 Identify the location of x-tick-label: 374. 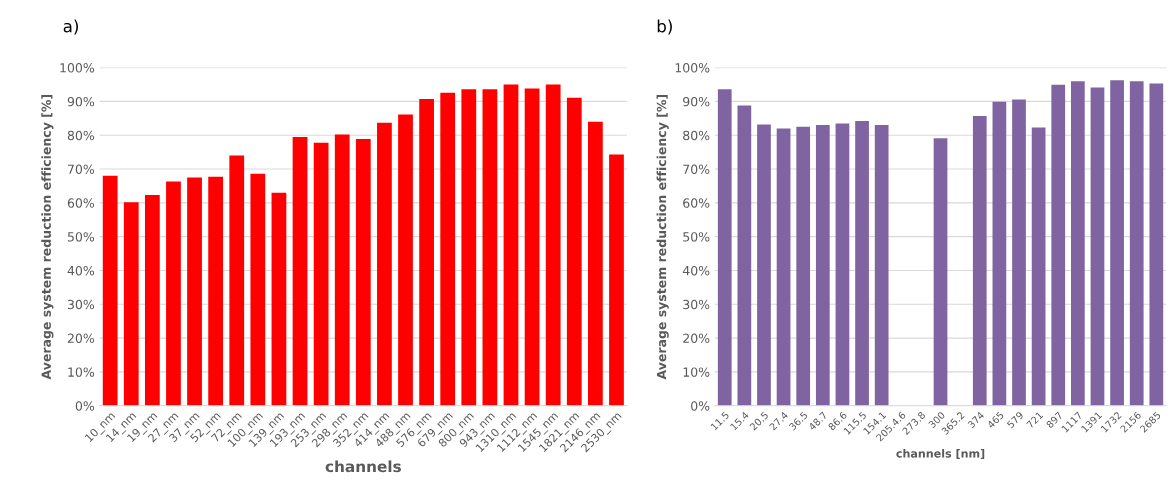
(976, 420).